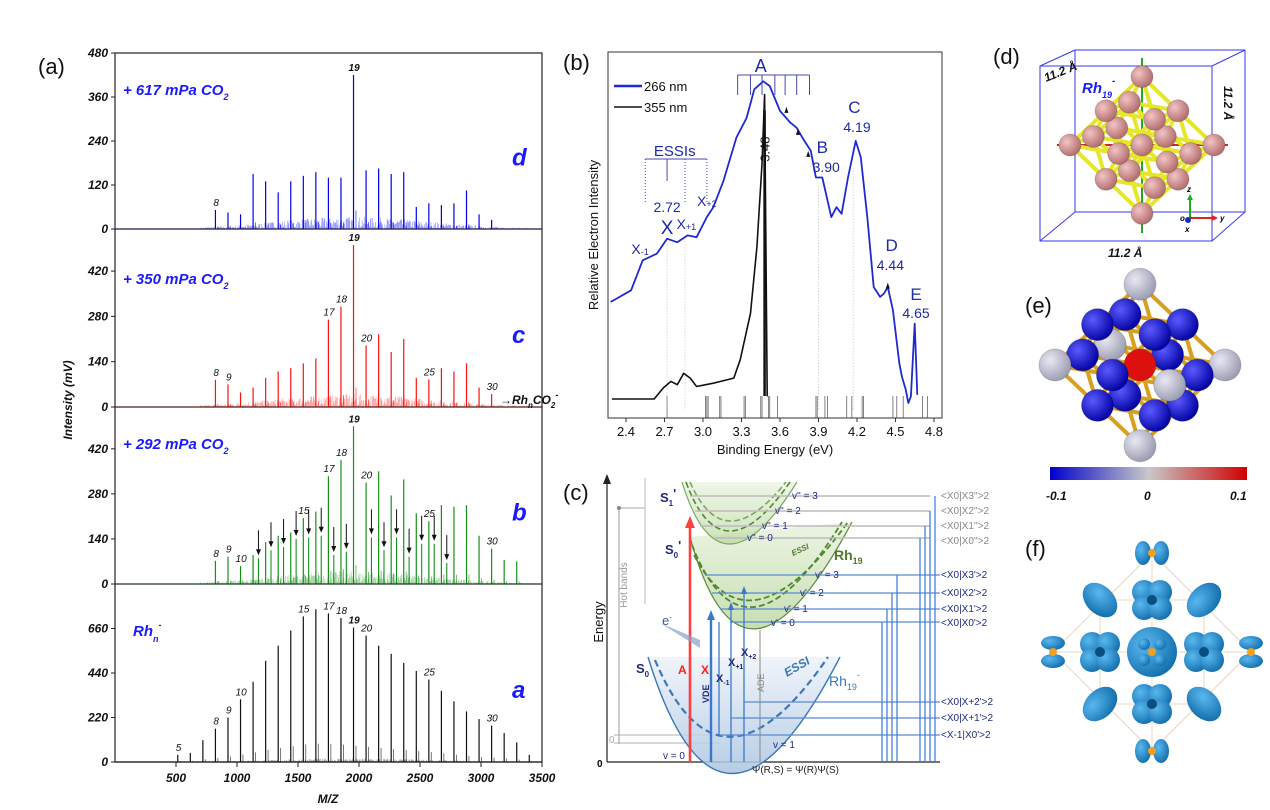 Image resolution: width=1270 pixels, height=810 pixels. I want to click on svg-text: <X0|X3'>2, so click(964, 575).